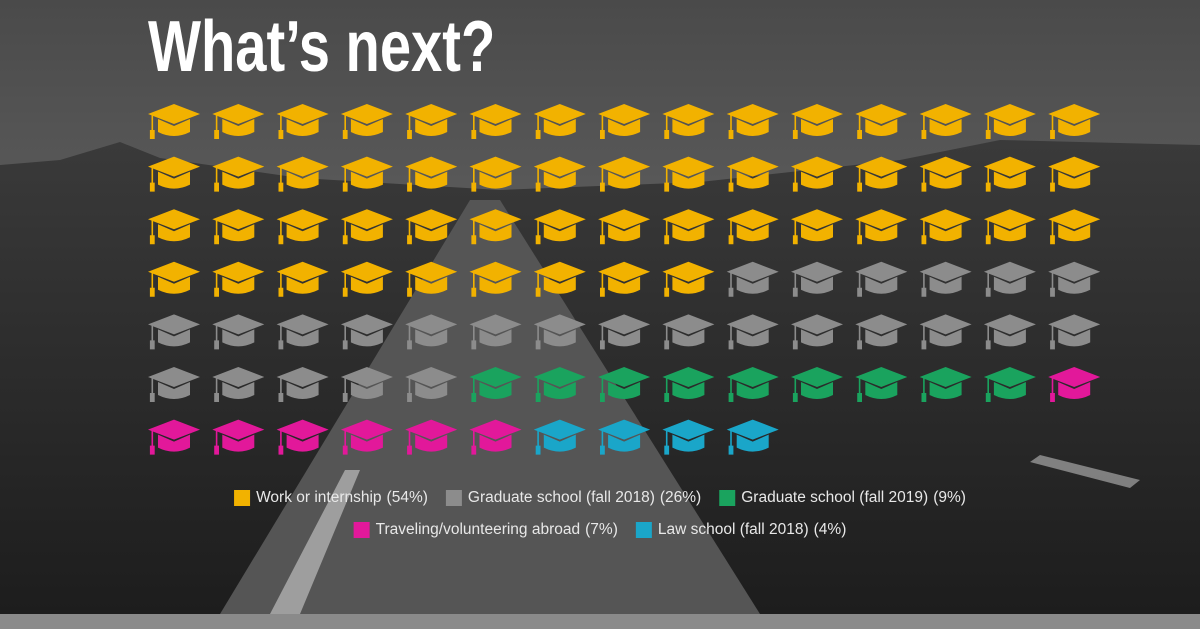 The height and width of the screenshot is (629, 1200). I want to click on legend-item: Graduate school (fall 2018) (26%), so click(573, 497).